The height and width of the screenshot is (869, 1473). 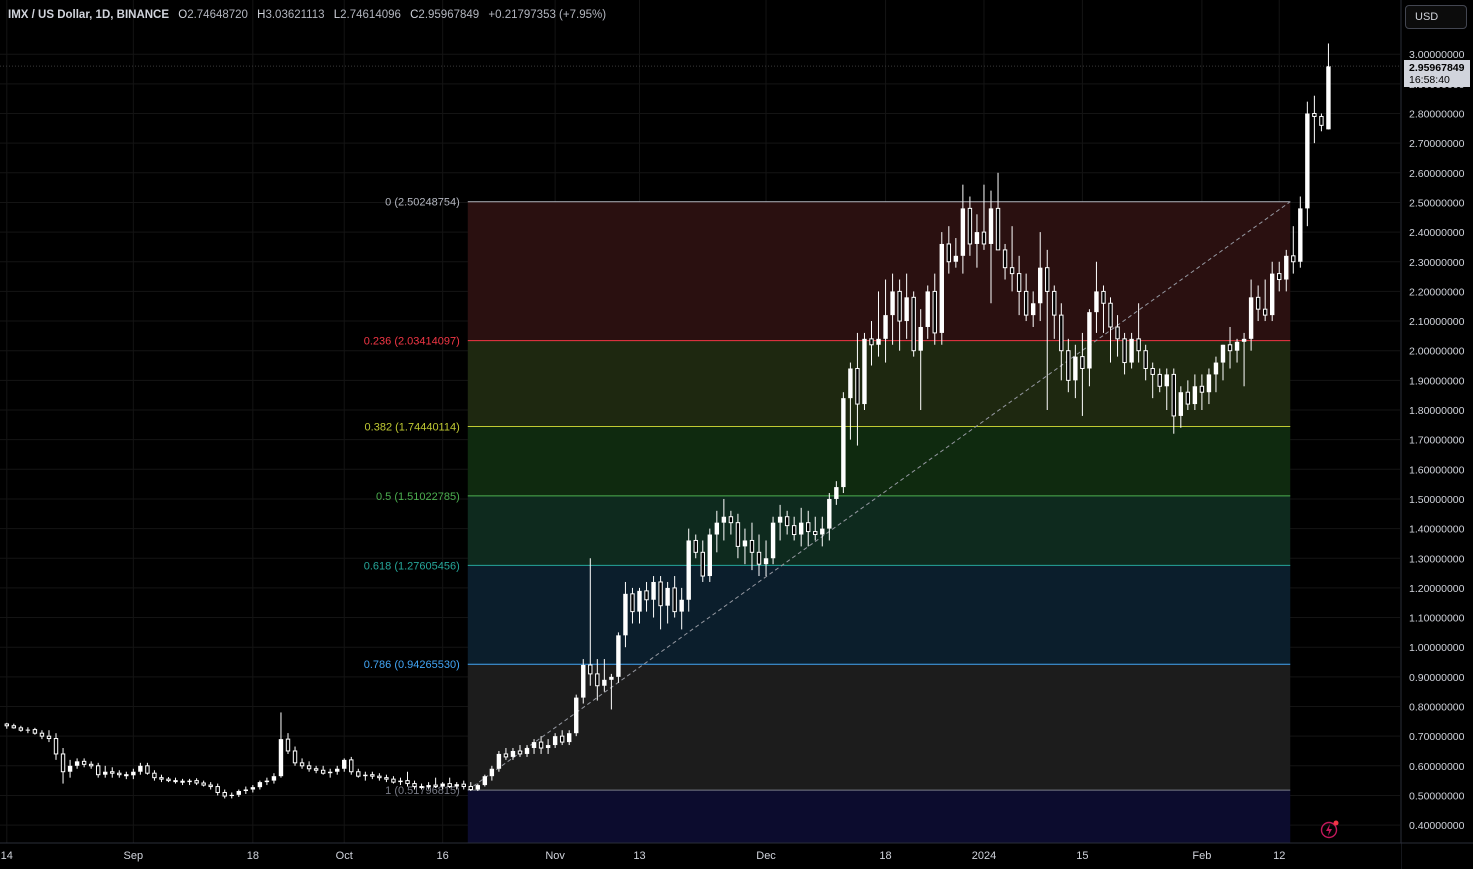 What do you see at coordinates (1330, 829) in the screenshot?
I see `alert-flash-icon` at bounding box center [1330, 829].